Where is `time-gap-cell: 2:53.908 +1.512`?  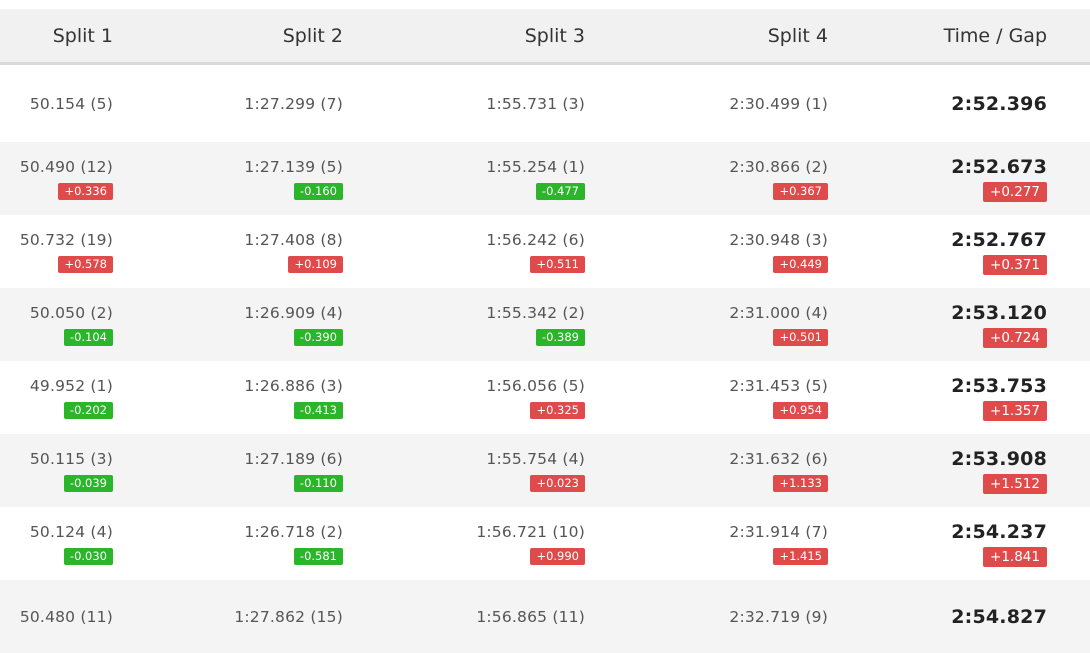 time-gap-cell: 2:53.908 +1.512 is located at coordinates (937, 470).